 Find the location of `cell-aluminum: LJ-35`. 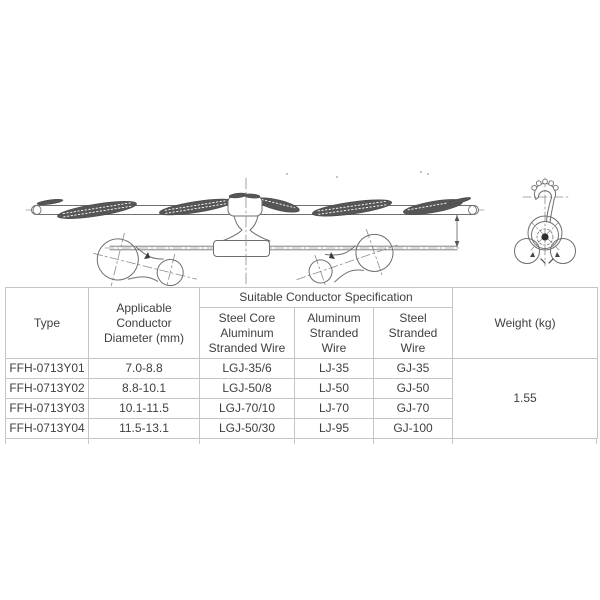

cell-aluminum: LJ-35 is located at coordinates (334, 368).